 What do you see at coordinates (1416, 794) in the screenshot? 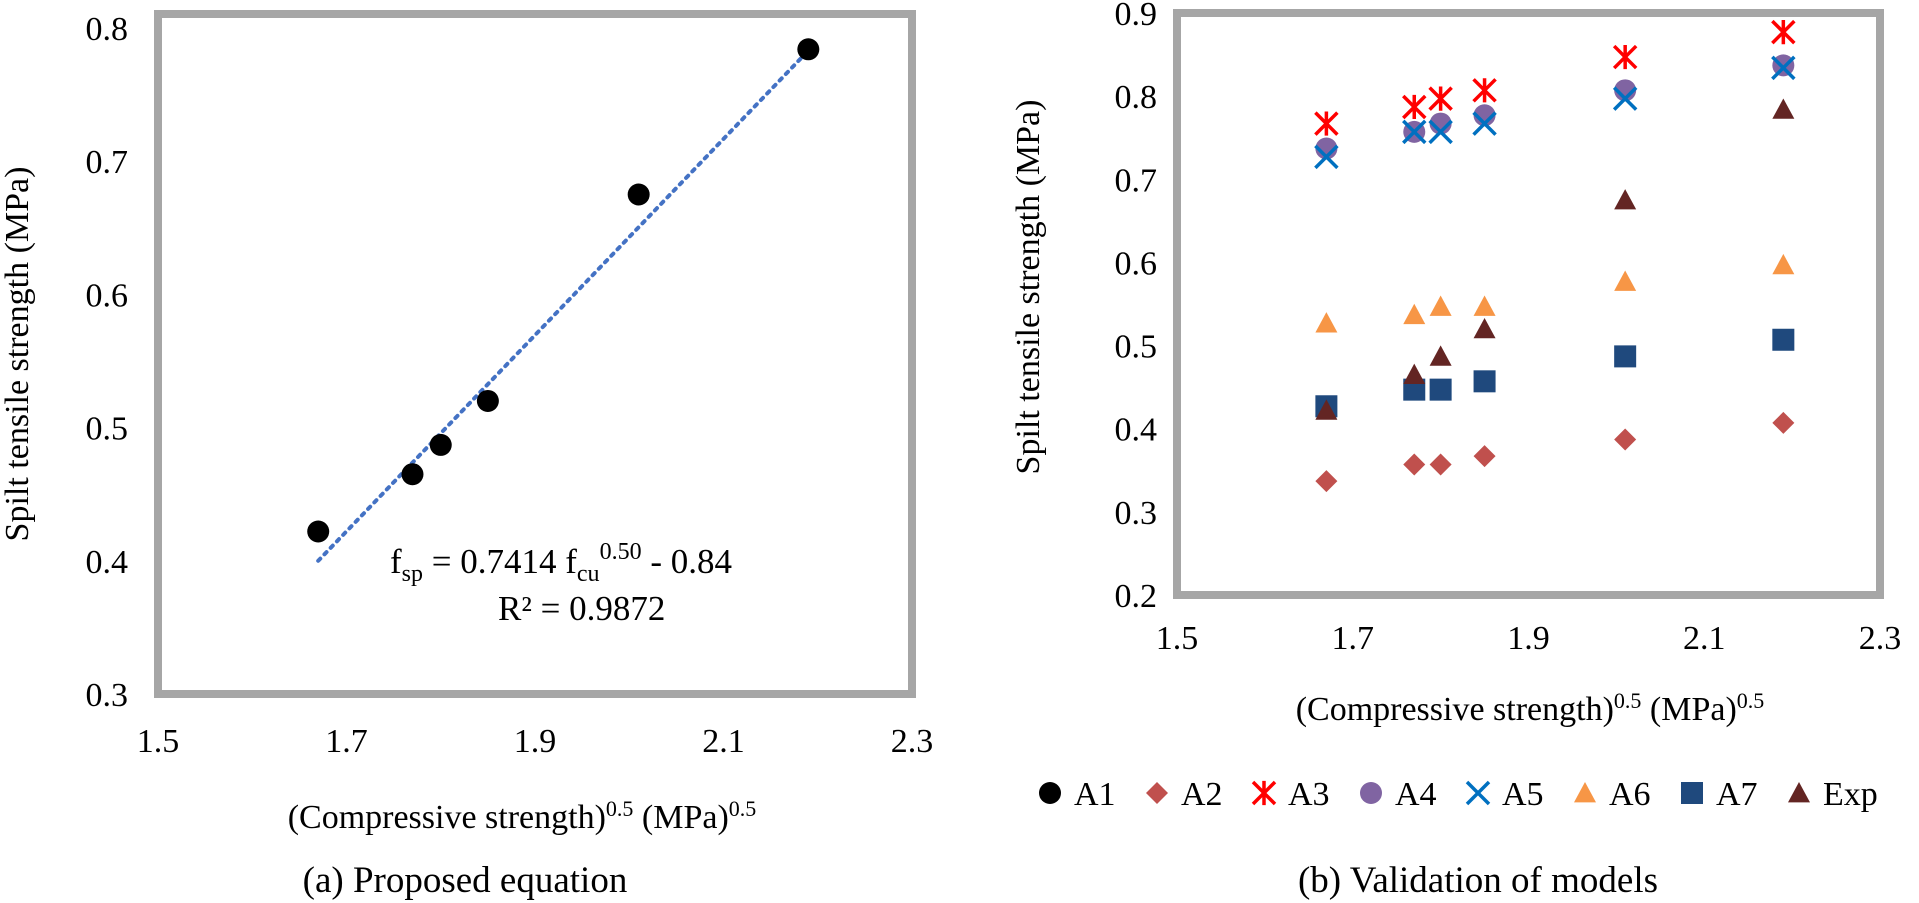
I see `legend-label-a4: A4` at bounding box center [1416, 794].